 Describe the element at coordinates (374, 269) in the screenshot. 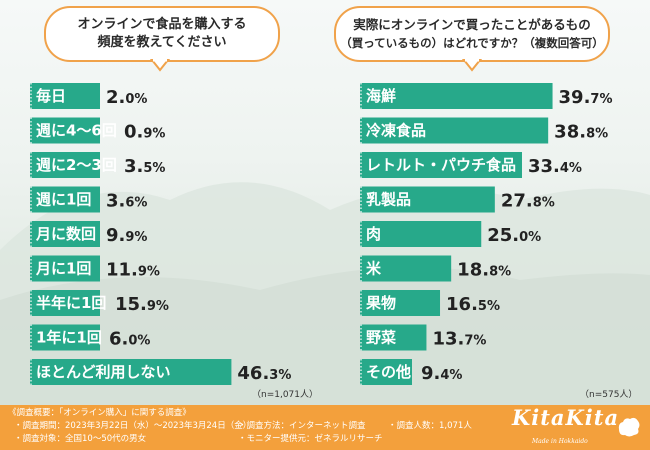

I see `item-category-label: 米` at that location.